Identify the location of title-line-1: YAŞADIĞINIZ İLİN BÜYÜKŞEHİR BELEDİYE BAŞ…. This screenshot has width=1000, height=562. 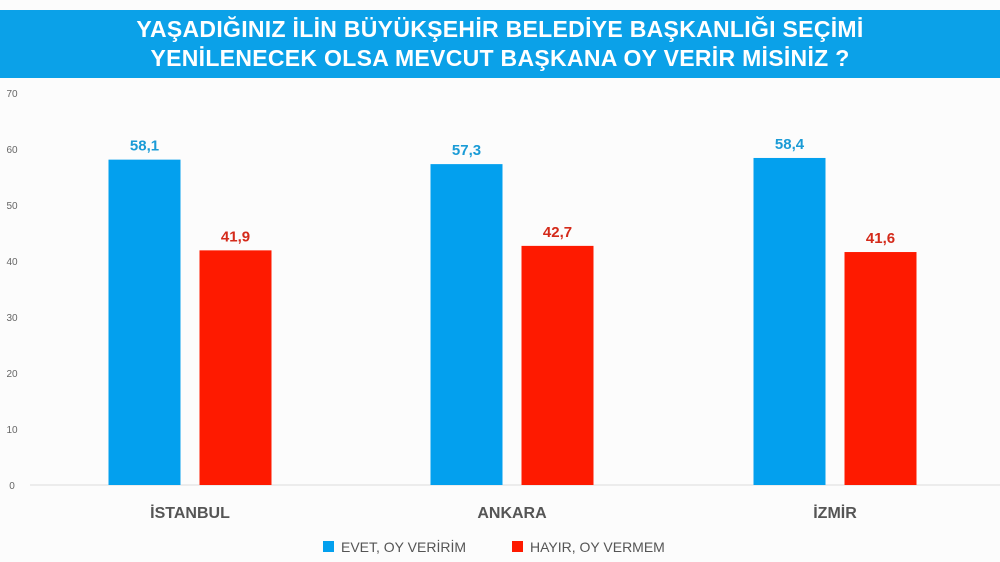
(500, 29).